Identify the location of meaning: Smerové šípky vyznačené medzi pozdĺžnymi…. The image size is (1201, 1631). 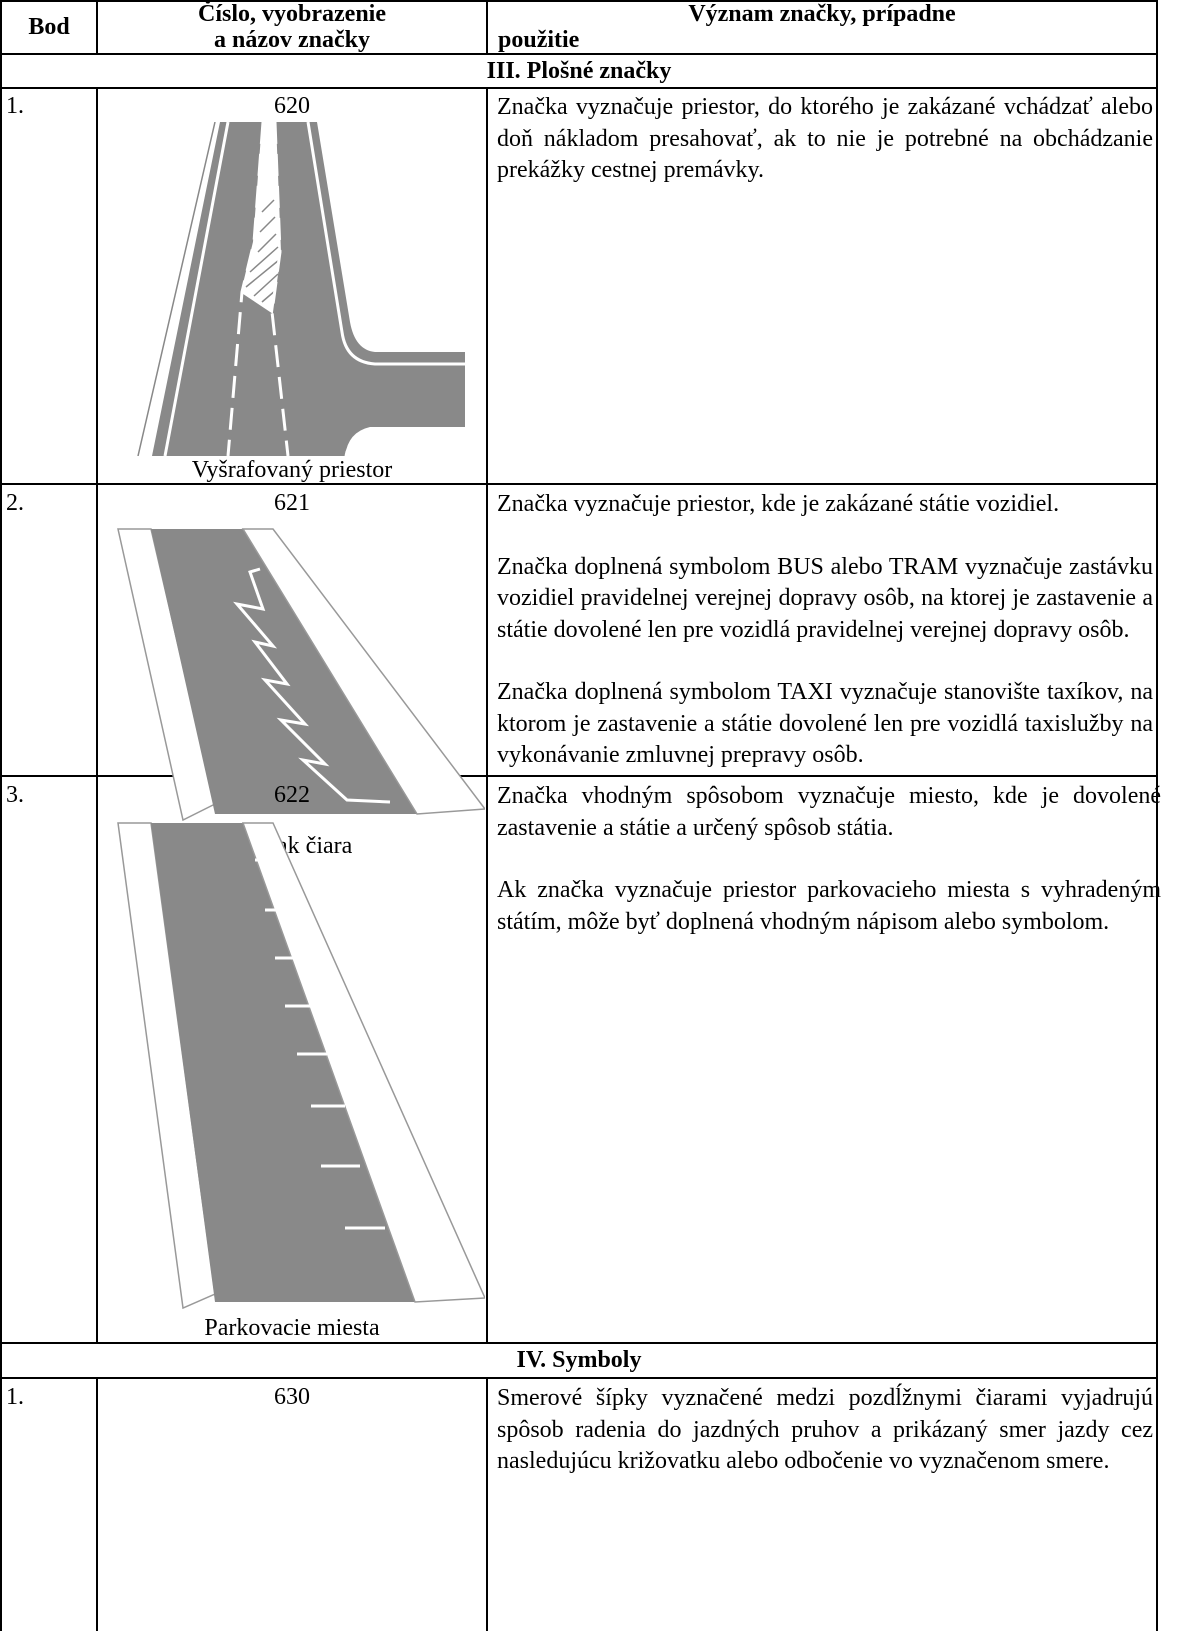
(825, 1446).